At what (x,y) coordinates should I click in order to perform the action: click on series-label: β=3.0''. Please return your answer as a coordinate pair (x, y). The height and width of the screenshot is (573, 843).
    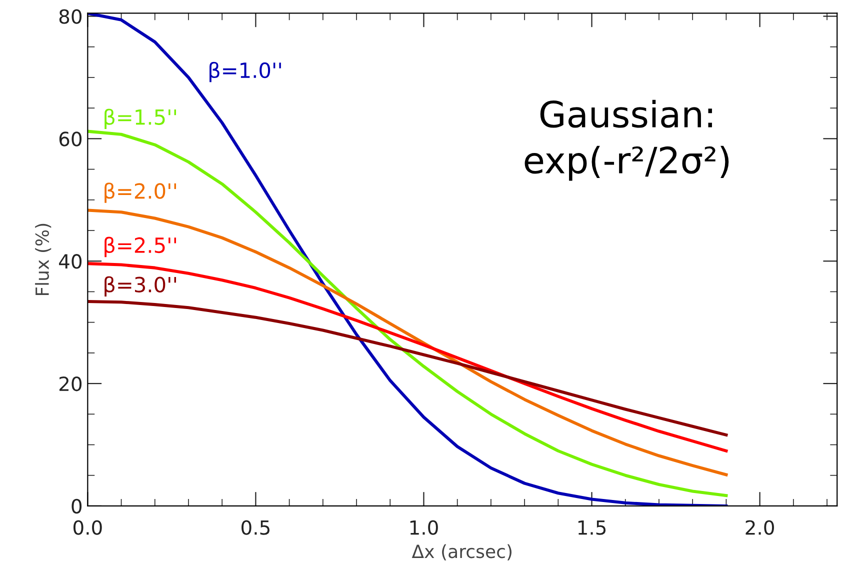
    Looking at the image, I should click on (140, 286).